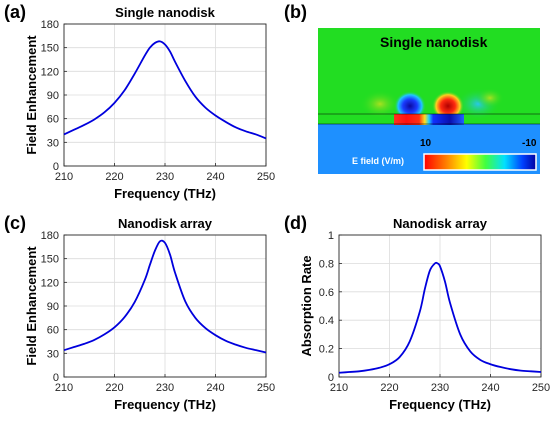  Describe the element at coordinates (410, 106) in the screenshot. I see `field-lobe-negative` at that location.